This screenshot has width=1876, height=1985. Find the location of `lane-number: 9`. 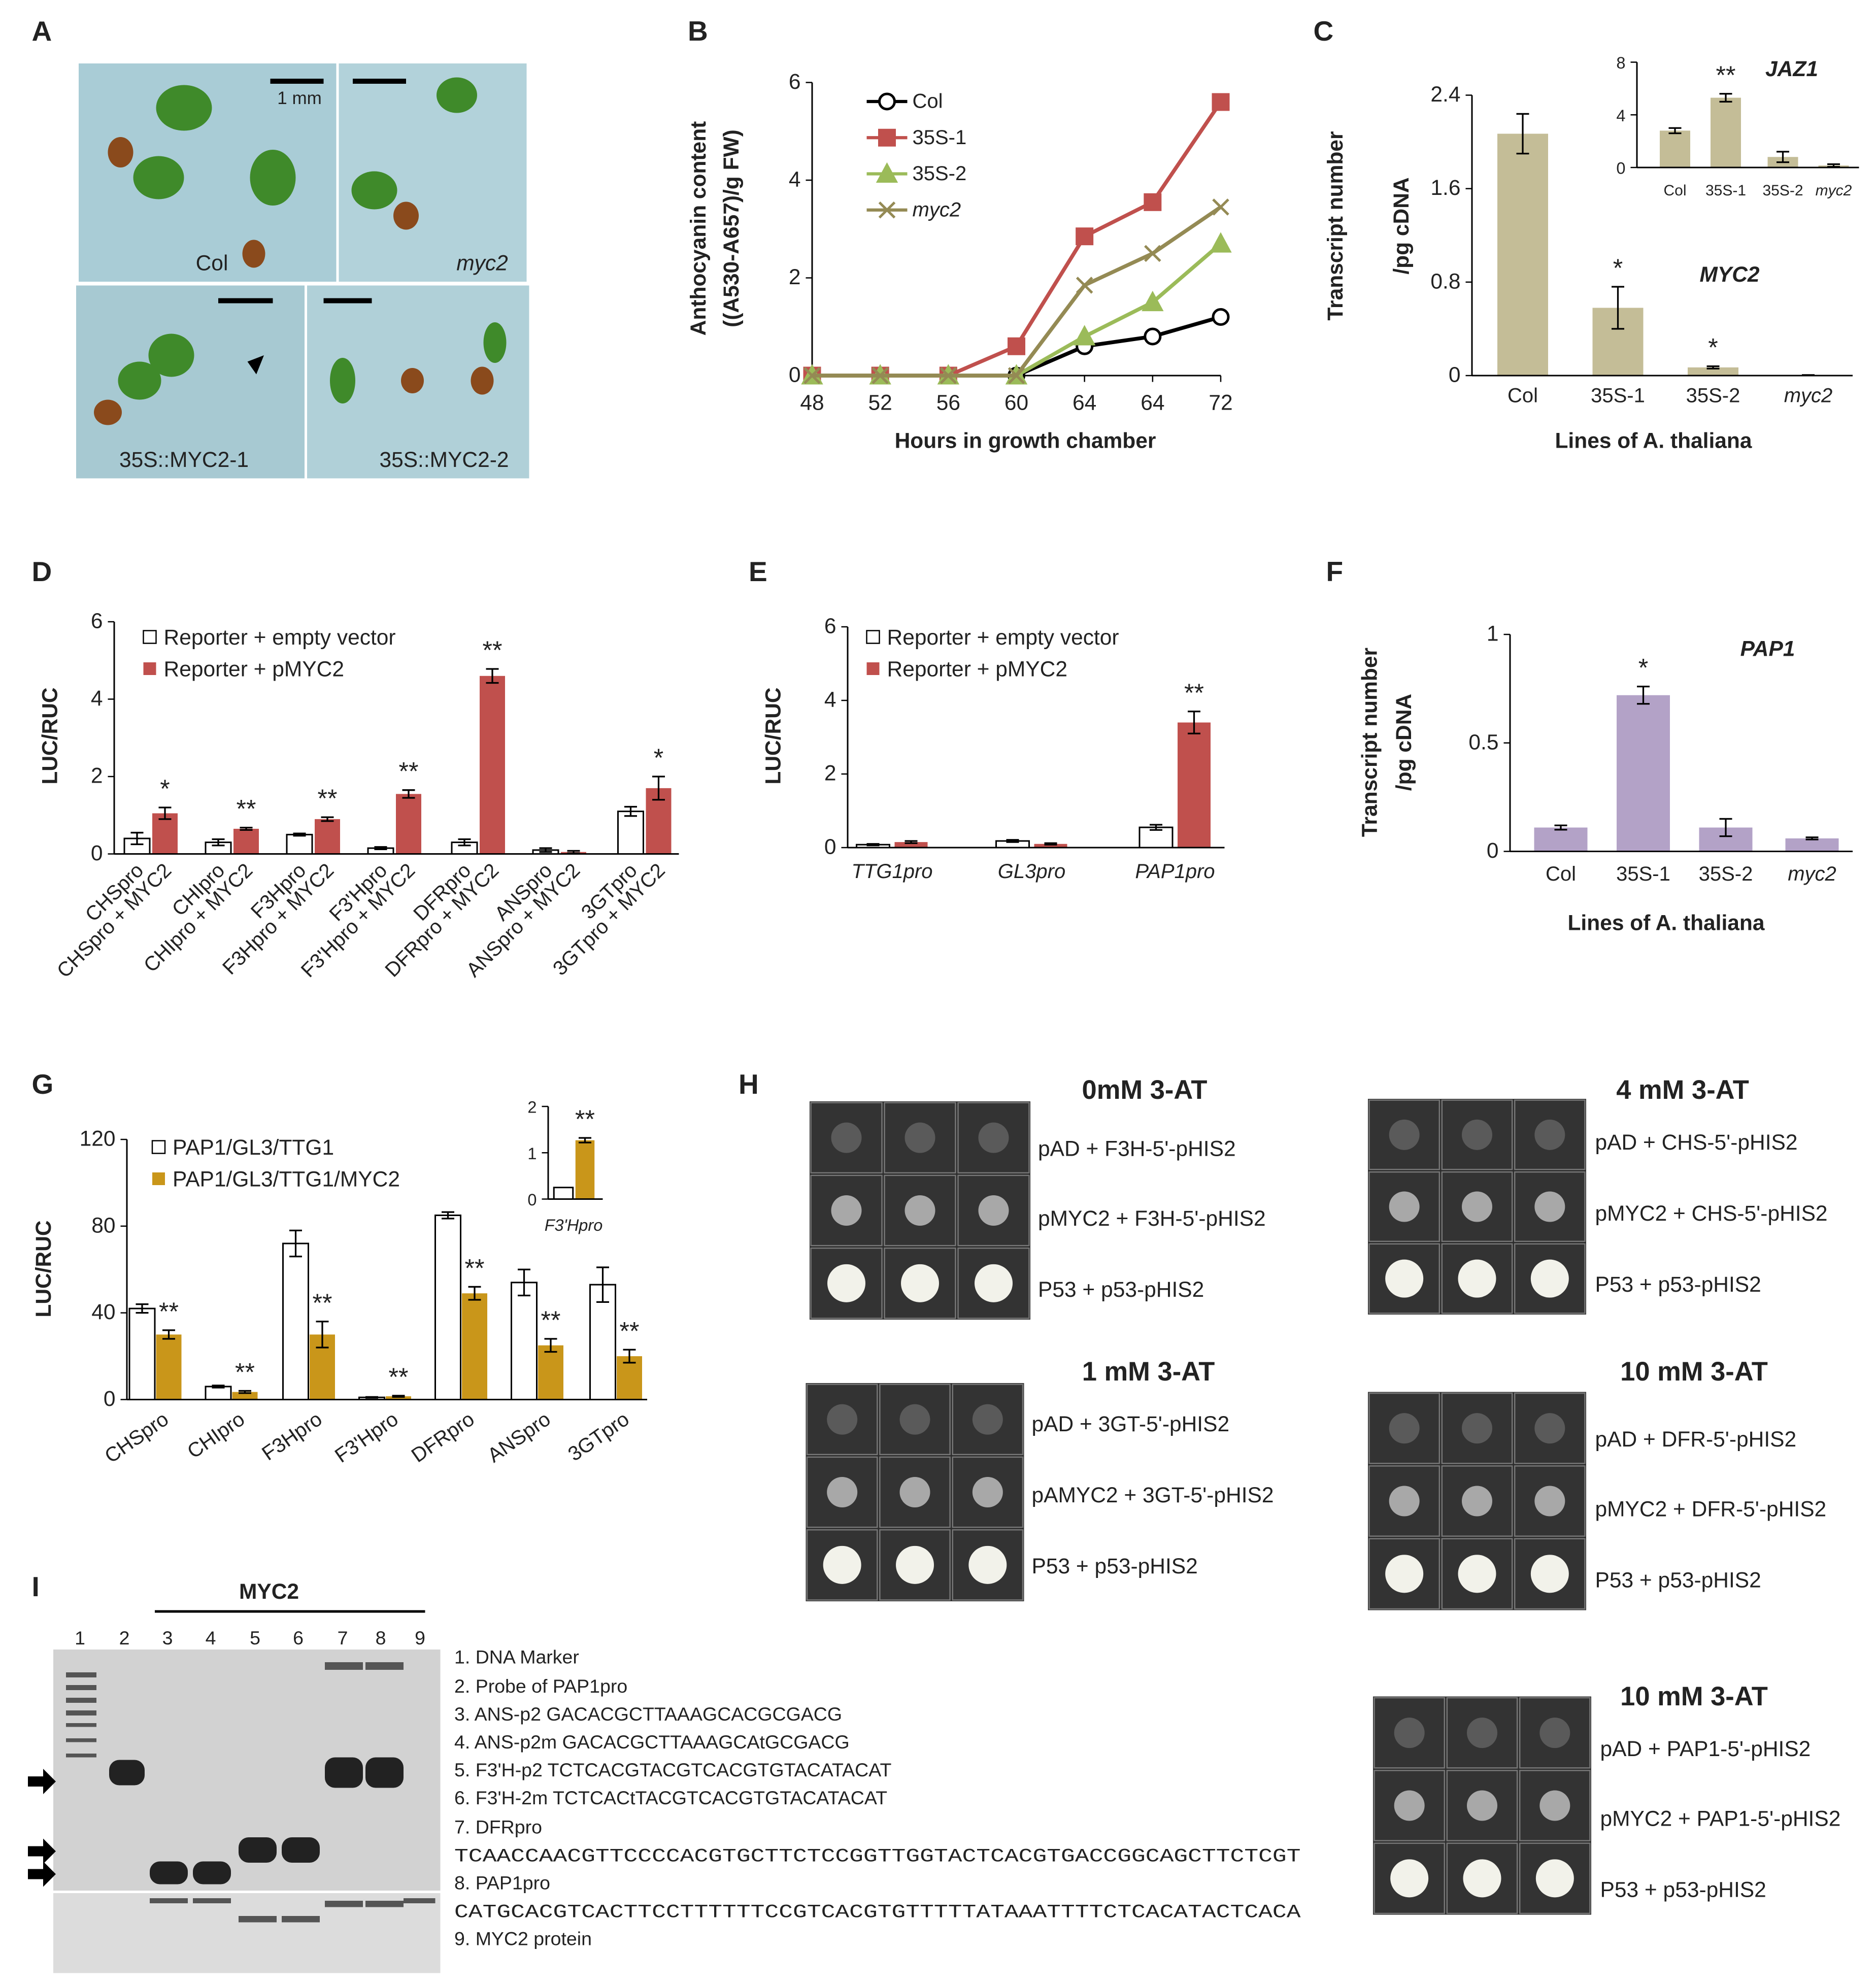

lane-number: 9 is located at coordinates (420, 1637).